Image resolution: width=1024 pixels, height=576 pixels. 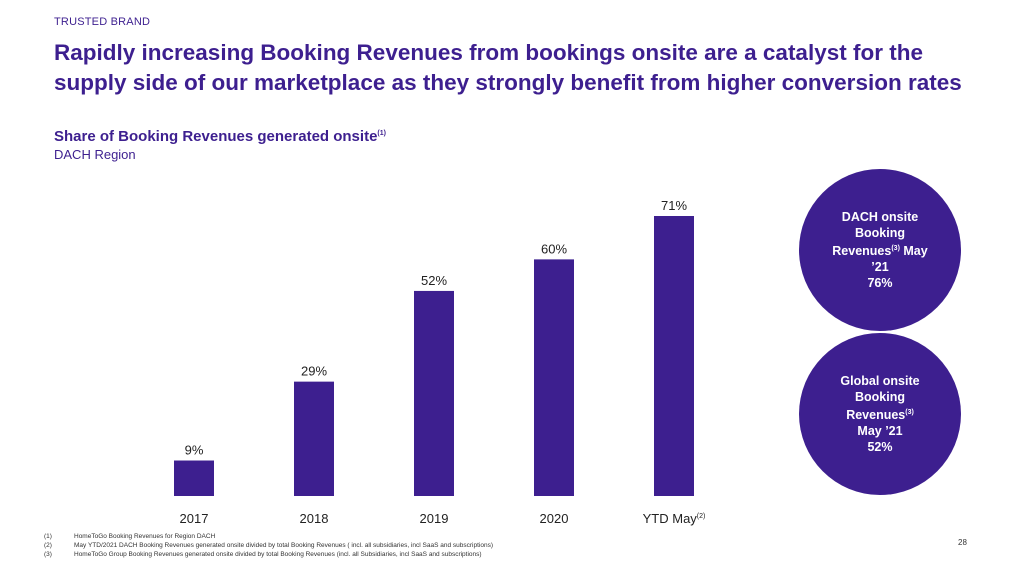 What do you see at coordinates (314, 438) in the screenshot?
I see `bar-2018` at bounding box center [314, 438].